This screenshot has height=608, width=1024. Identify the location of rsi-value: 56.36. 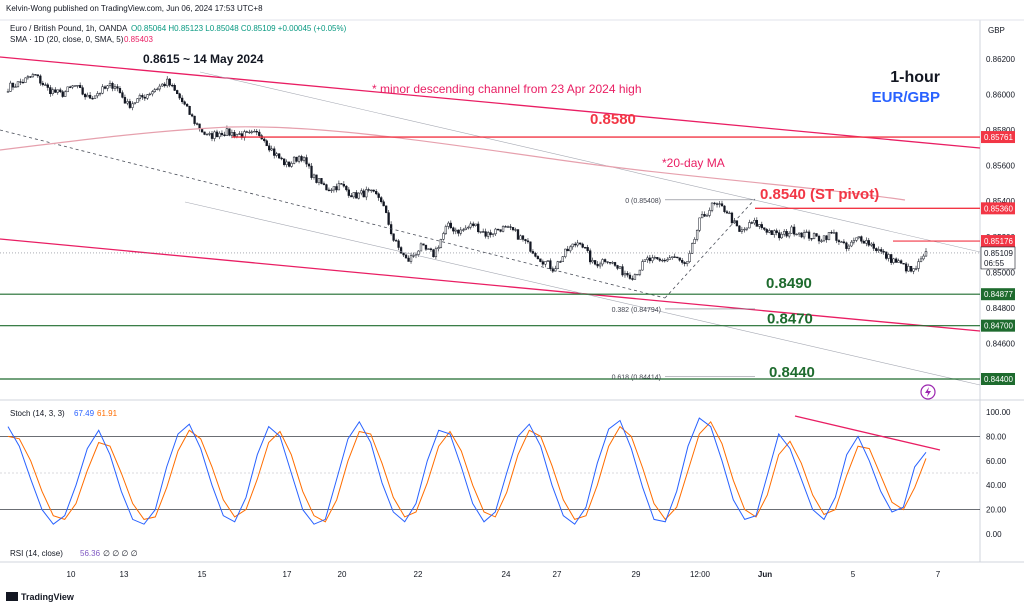
(90, 553).